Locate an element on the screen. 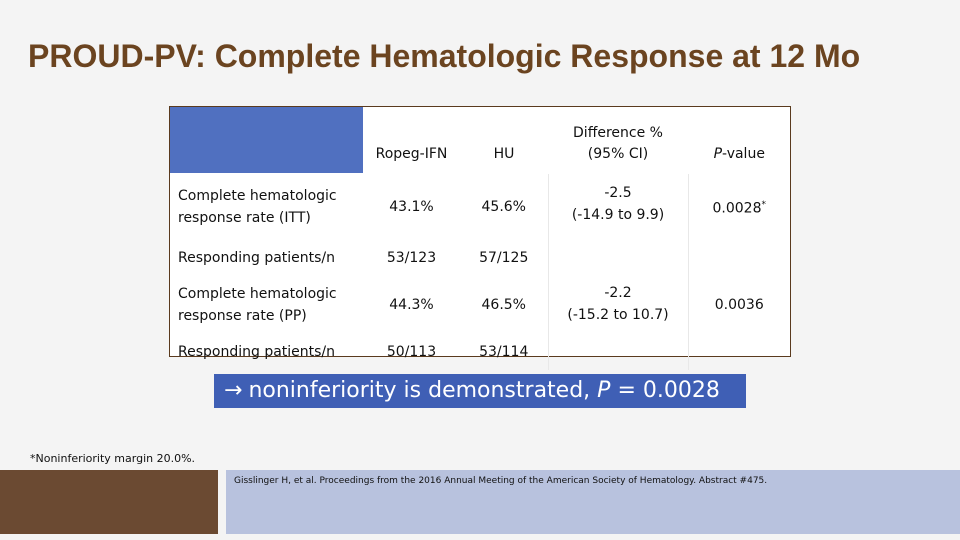  cell-ropeg: 44.3% is located at coordinates (411, 305).